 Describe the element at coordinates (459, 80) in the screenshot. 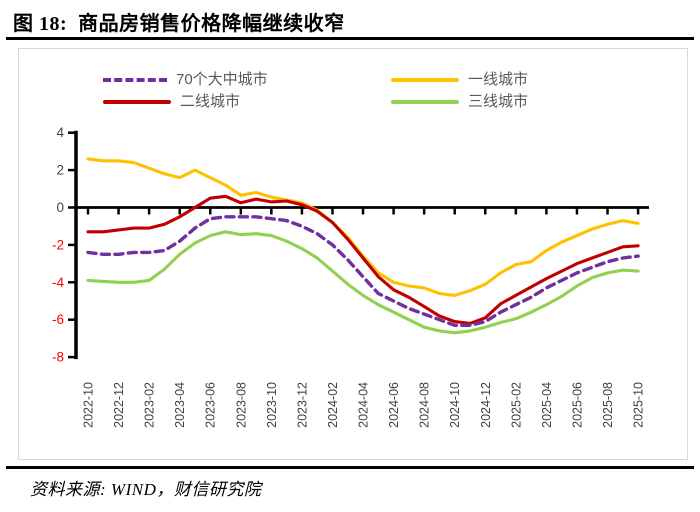

I see `legend-item-tier1-cities: 一线城市` at that location.